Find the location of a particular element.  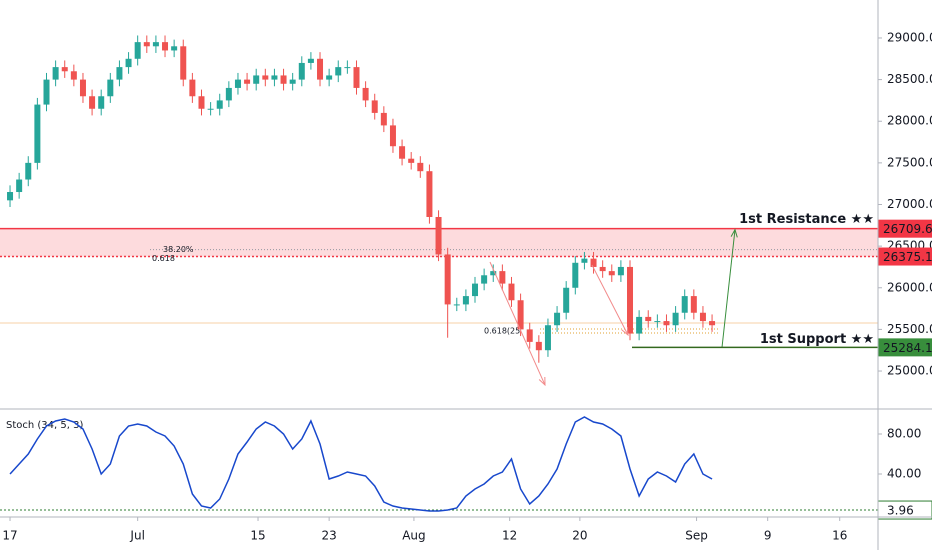

x-tick-label: Sep is located at coordinates (696, 536).